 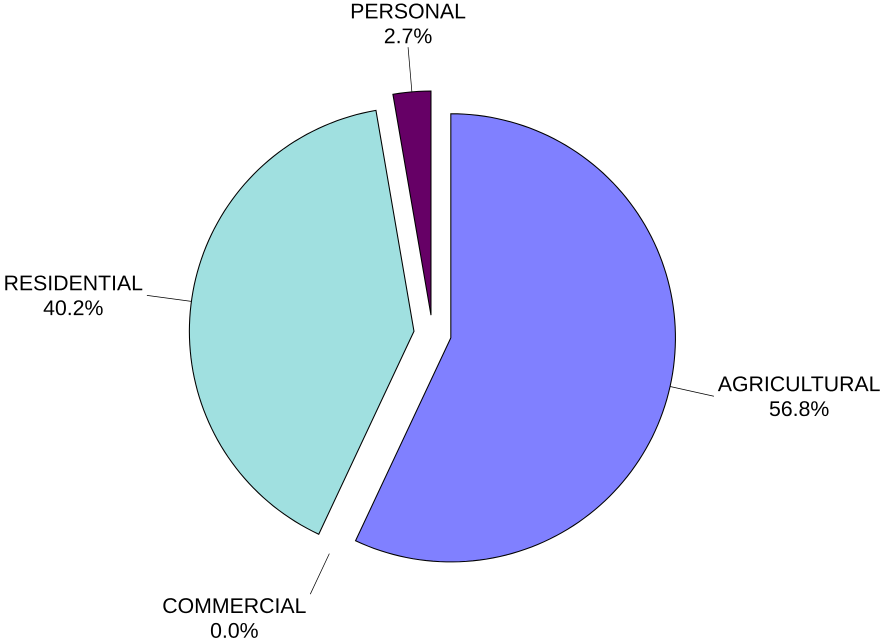 I want to click on data-label: 2.7%, so click(x=408, y=36).